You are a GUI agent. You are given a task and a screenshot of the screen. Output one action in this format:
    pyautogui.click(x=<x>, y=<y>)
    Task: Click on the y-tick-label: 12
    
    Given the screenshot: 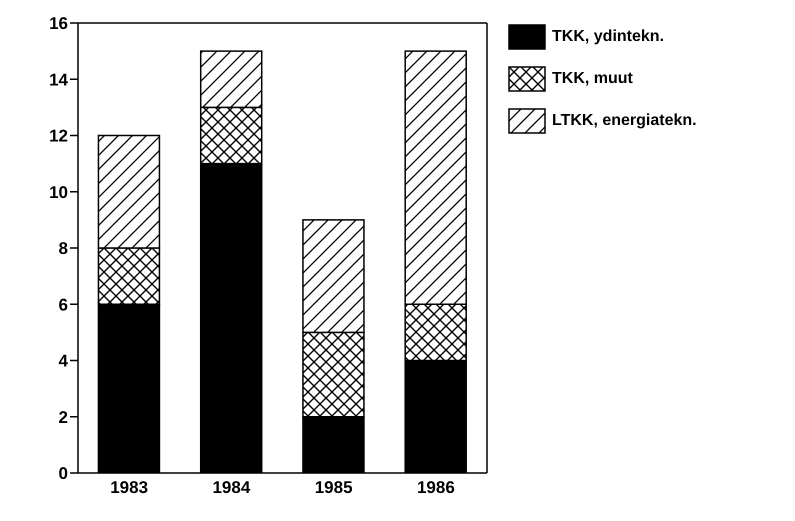 What is the action you would take?
    pyautogui.click(x=58, y=136)
    